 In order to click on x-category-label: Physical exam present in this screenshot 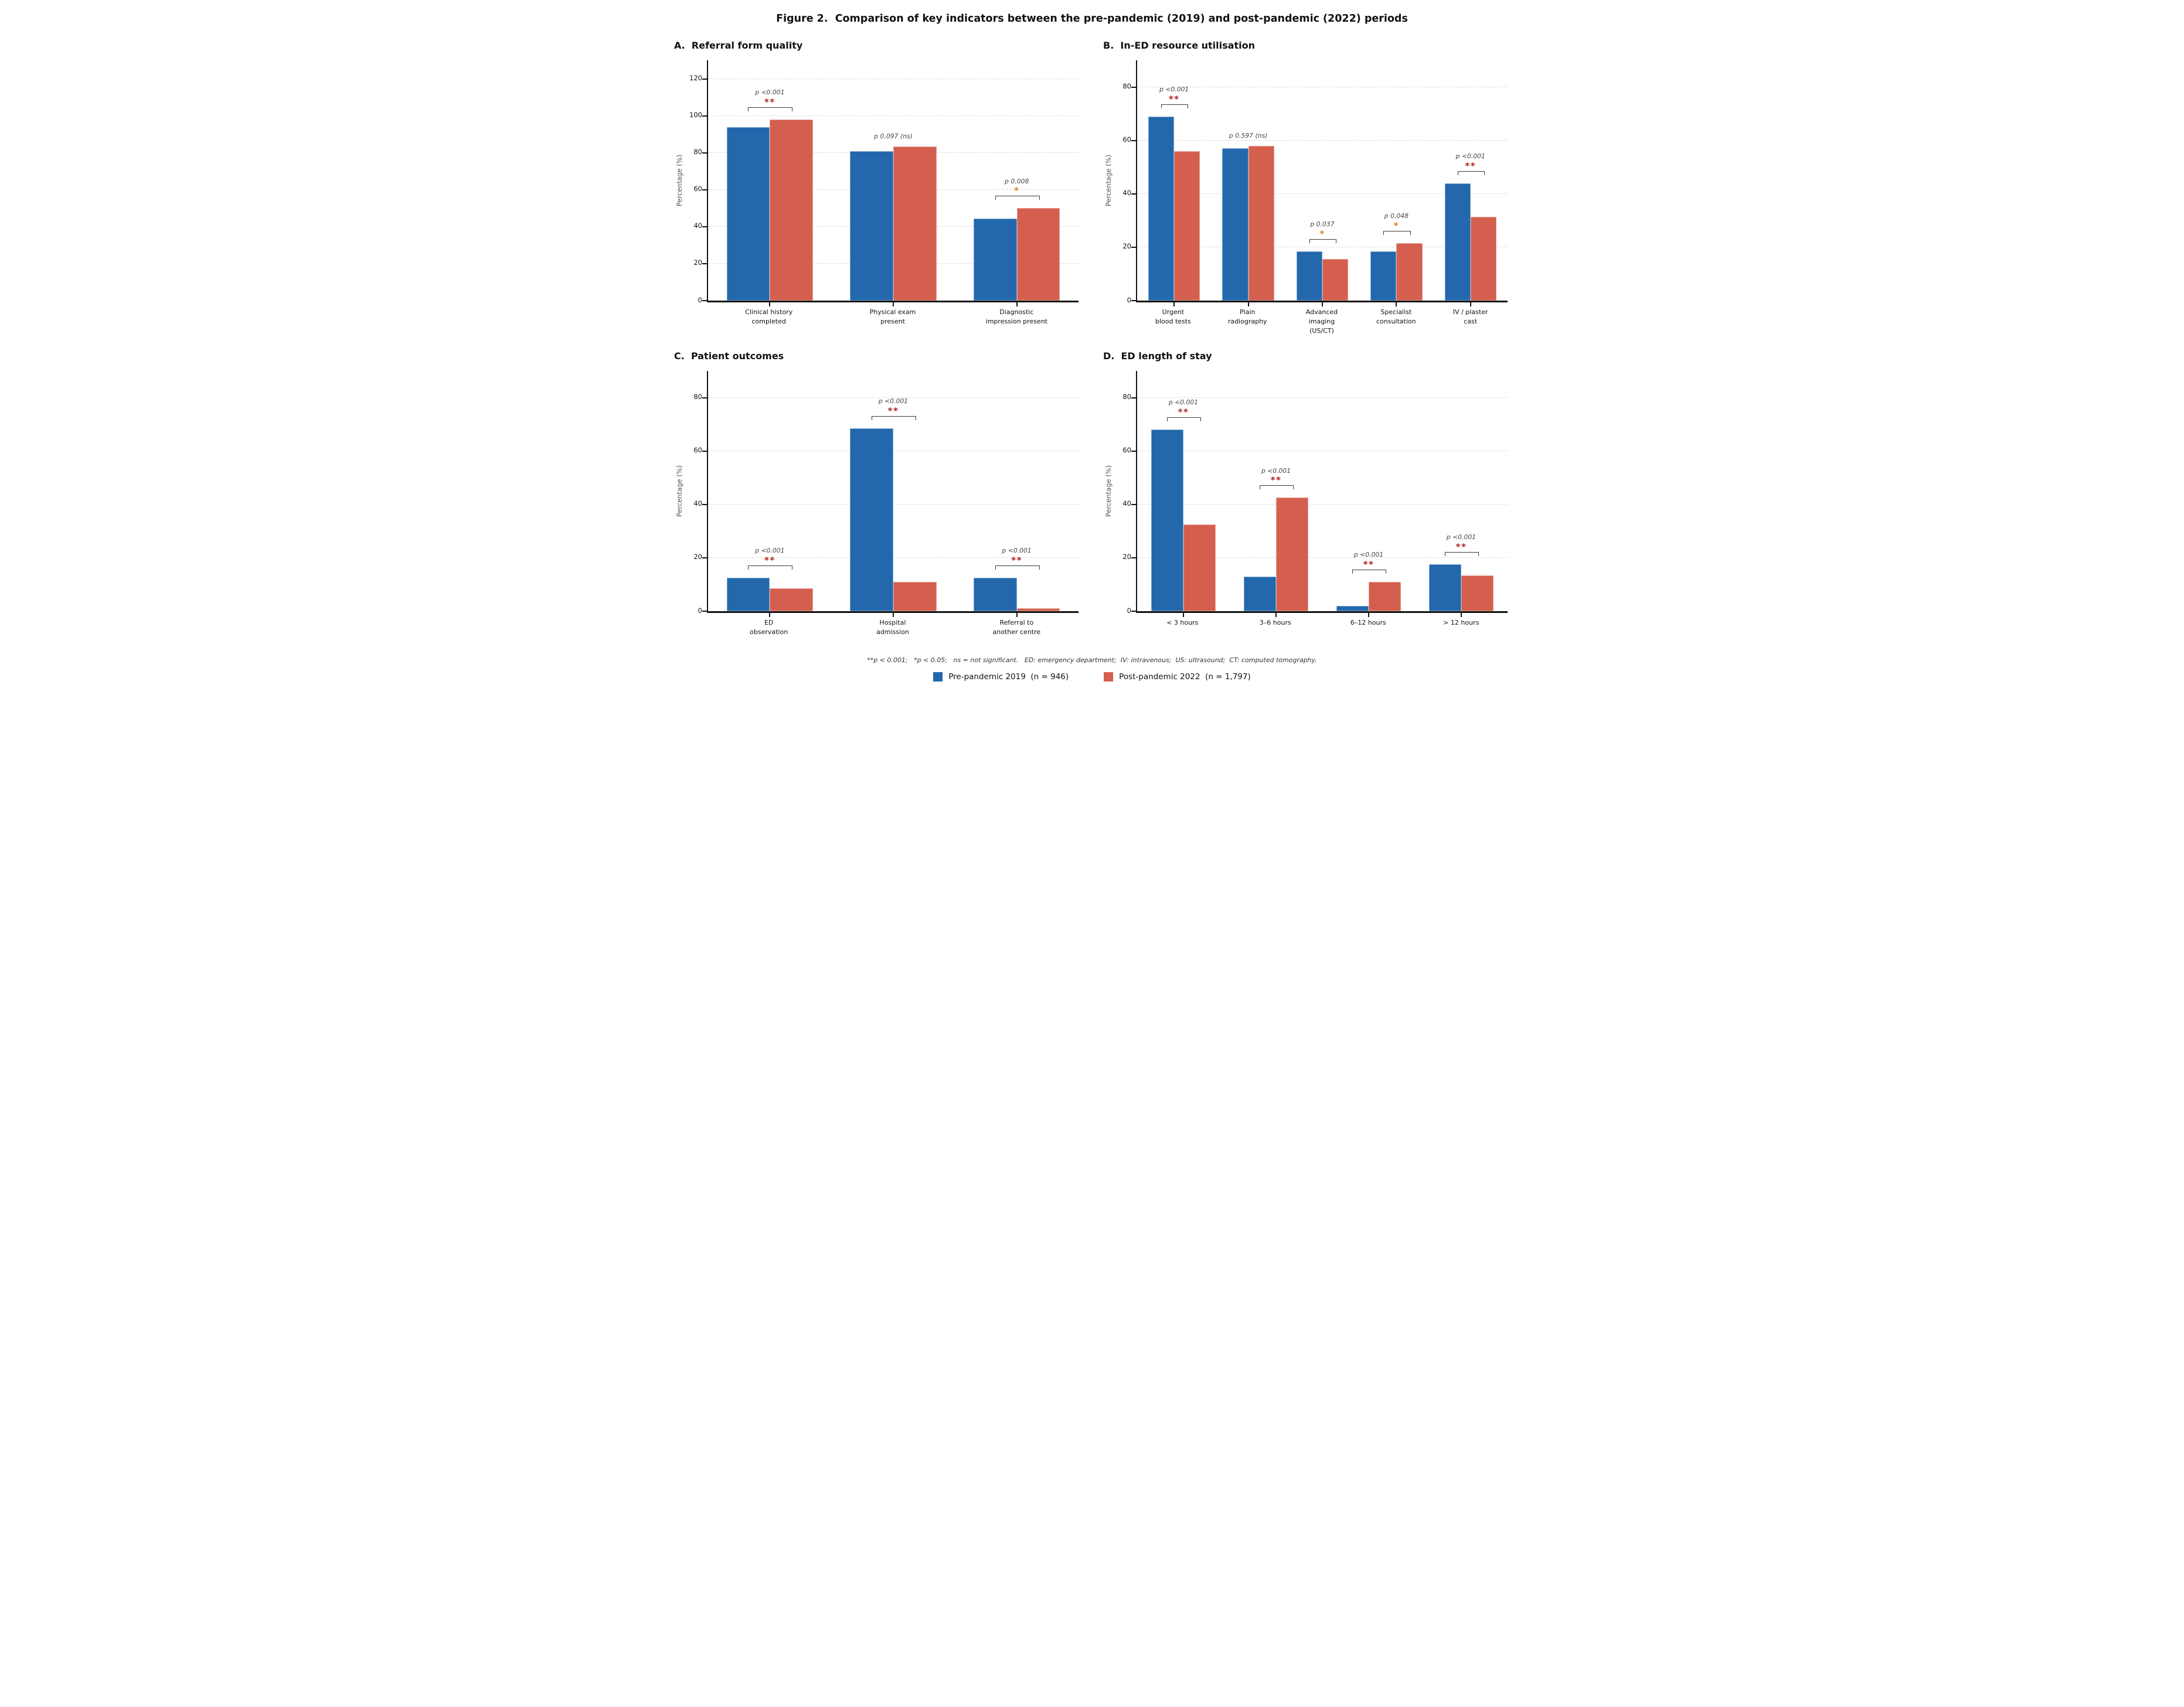, I will do `click(892, 316)`.